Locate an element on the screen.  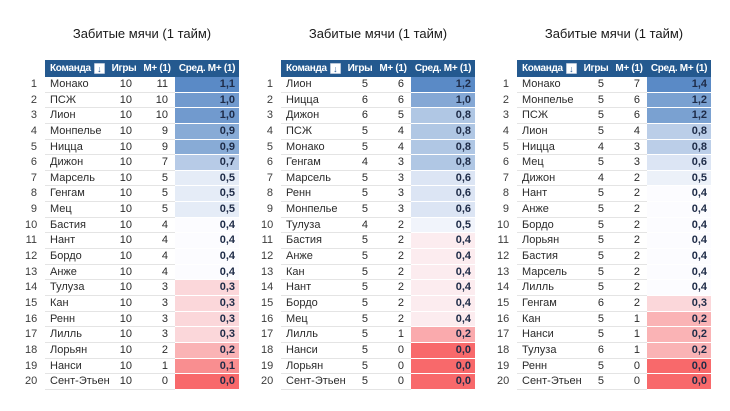
team-cell: Нант is located at coordinates (549, 194).